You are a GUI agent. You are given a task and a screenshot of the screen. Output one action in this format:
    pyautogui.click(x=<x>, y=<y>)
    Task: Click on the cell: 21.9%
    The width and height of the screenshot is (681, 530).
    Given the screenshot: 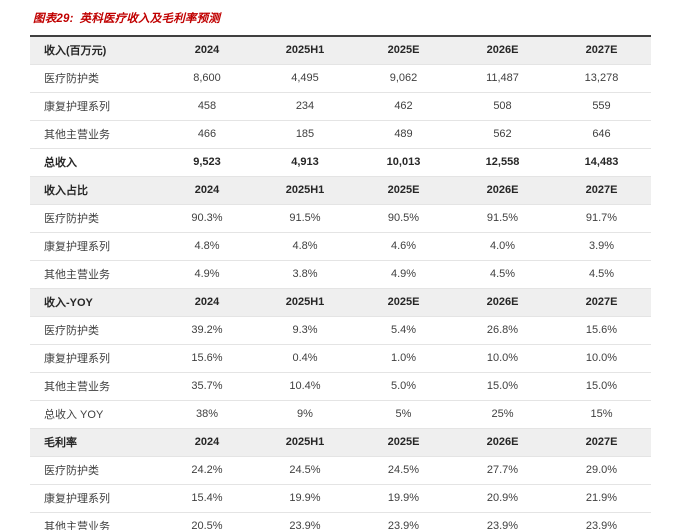 What is the action you would take?
    pyautogui.click(x=601, y=498)
    